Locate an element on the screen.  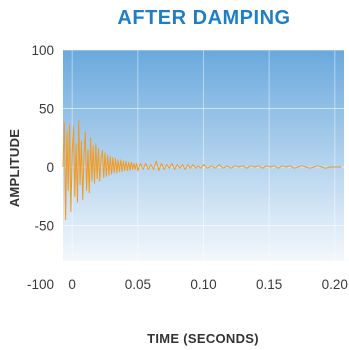
y-tick-label: 50 is located at coordinates (46, 109).